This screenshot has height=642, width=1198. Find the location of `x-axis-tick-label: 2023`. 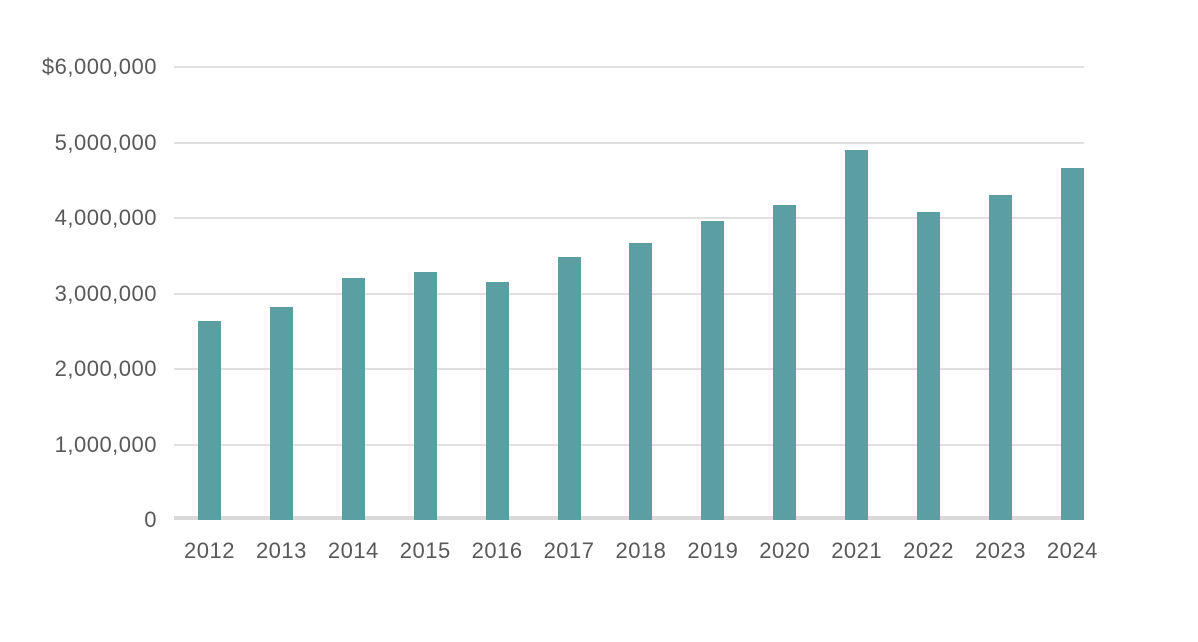

x-axis-tick-label: 2023 is located at coordinates (1000, 550).